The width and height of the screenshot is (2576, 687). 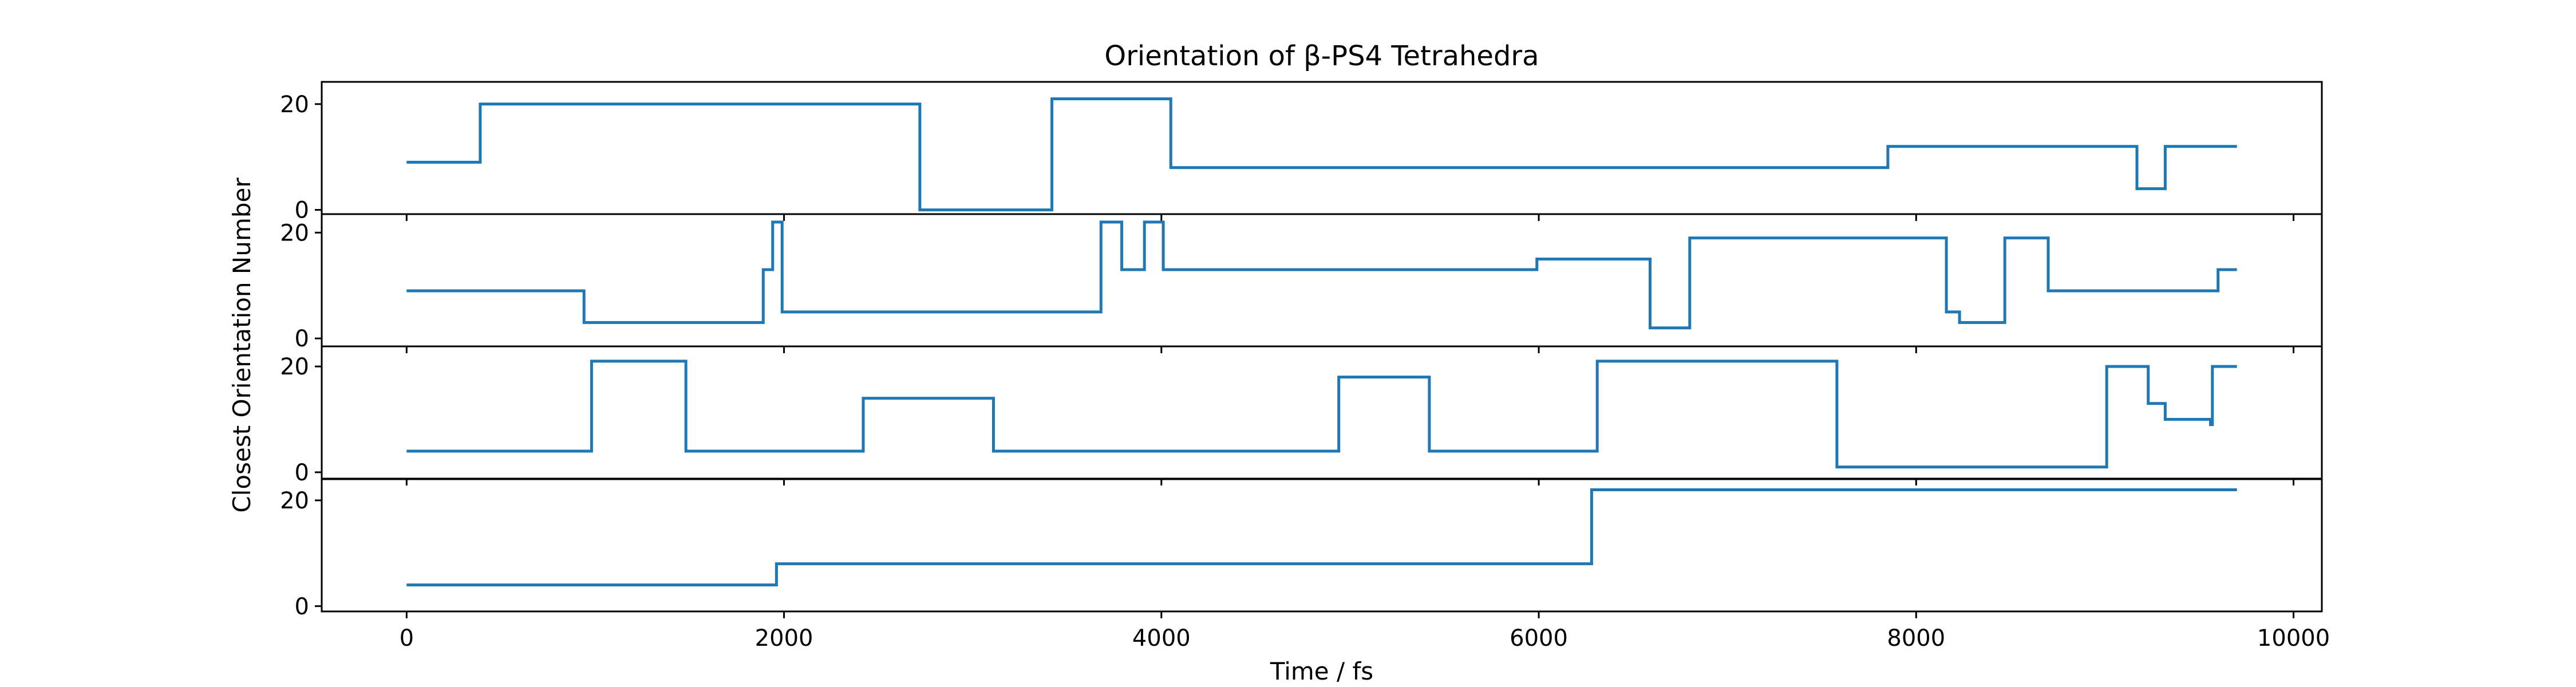 What do you see at coordinates (1161, 639) in the screenshot?
I see `x-tick-label: 4000` at bounding box center [1161, 639].